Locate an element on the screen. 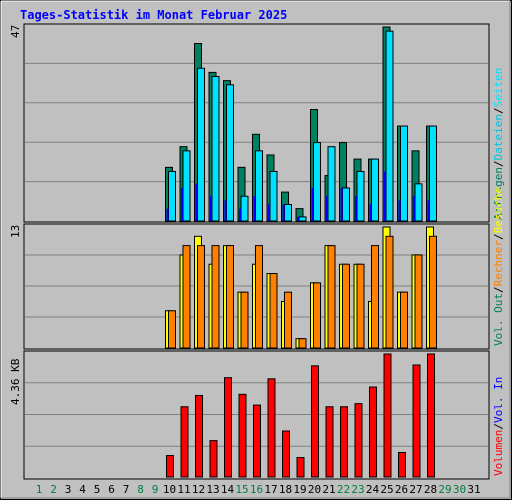 The image size is (512, 500). legend-top: Anfragen/Dateien/Seiten is located at coordinates (498, 144).